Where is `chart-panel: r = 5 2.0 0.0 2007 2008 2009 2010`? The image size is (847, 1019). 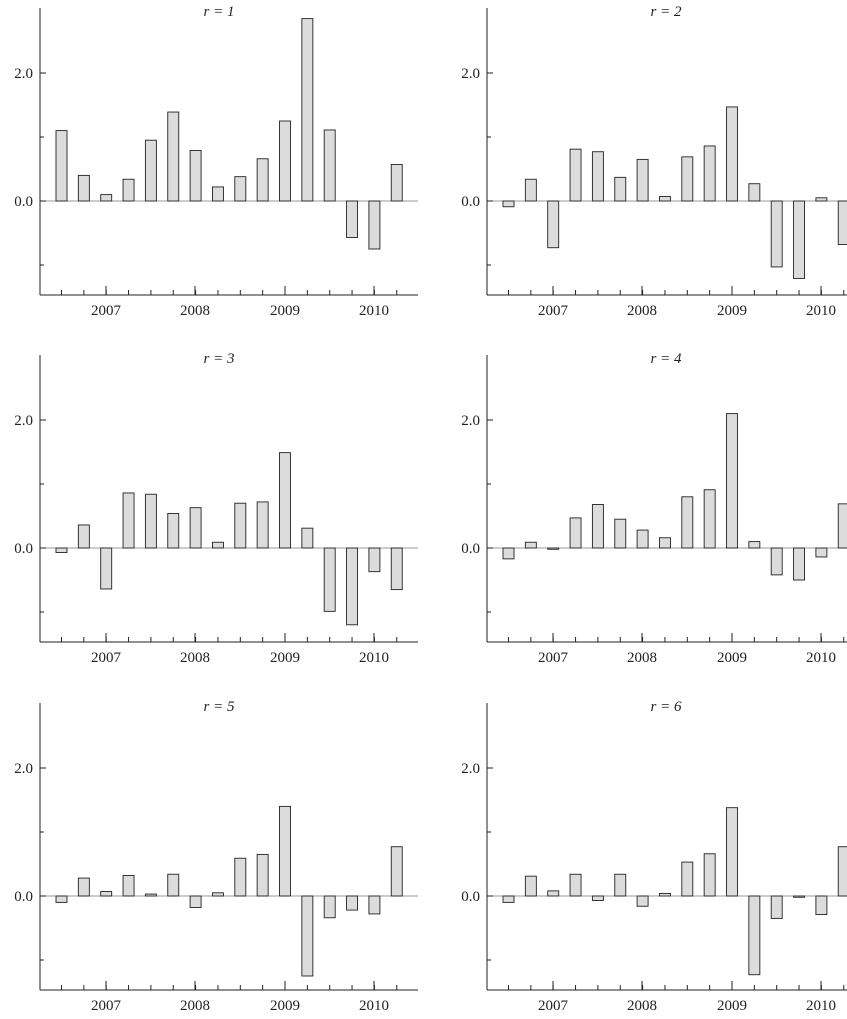
chart-panel: r = 5 2.0 0.0 2007 2008 2009 2010 is located at coordinates (216, 856).